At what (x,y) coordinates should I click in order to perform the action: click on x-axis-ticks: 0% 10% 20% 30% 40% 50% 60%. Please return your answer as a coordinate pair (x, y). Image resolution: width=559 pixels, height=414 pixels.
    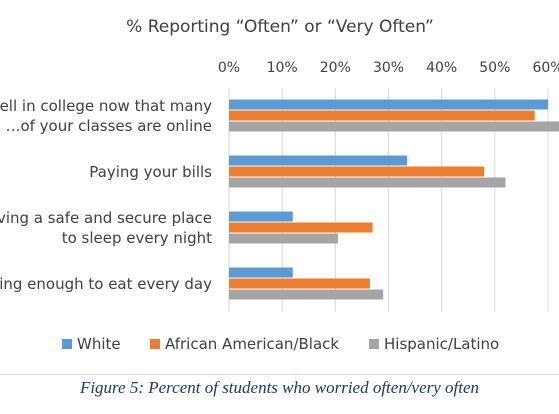
    Looking at the image, I should click on (388, 68).